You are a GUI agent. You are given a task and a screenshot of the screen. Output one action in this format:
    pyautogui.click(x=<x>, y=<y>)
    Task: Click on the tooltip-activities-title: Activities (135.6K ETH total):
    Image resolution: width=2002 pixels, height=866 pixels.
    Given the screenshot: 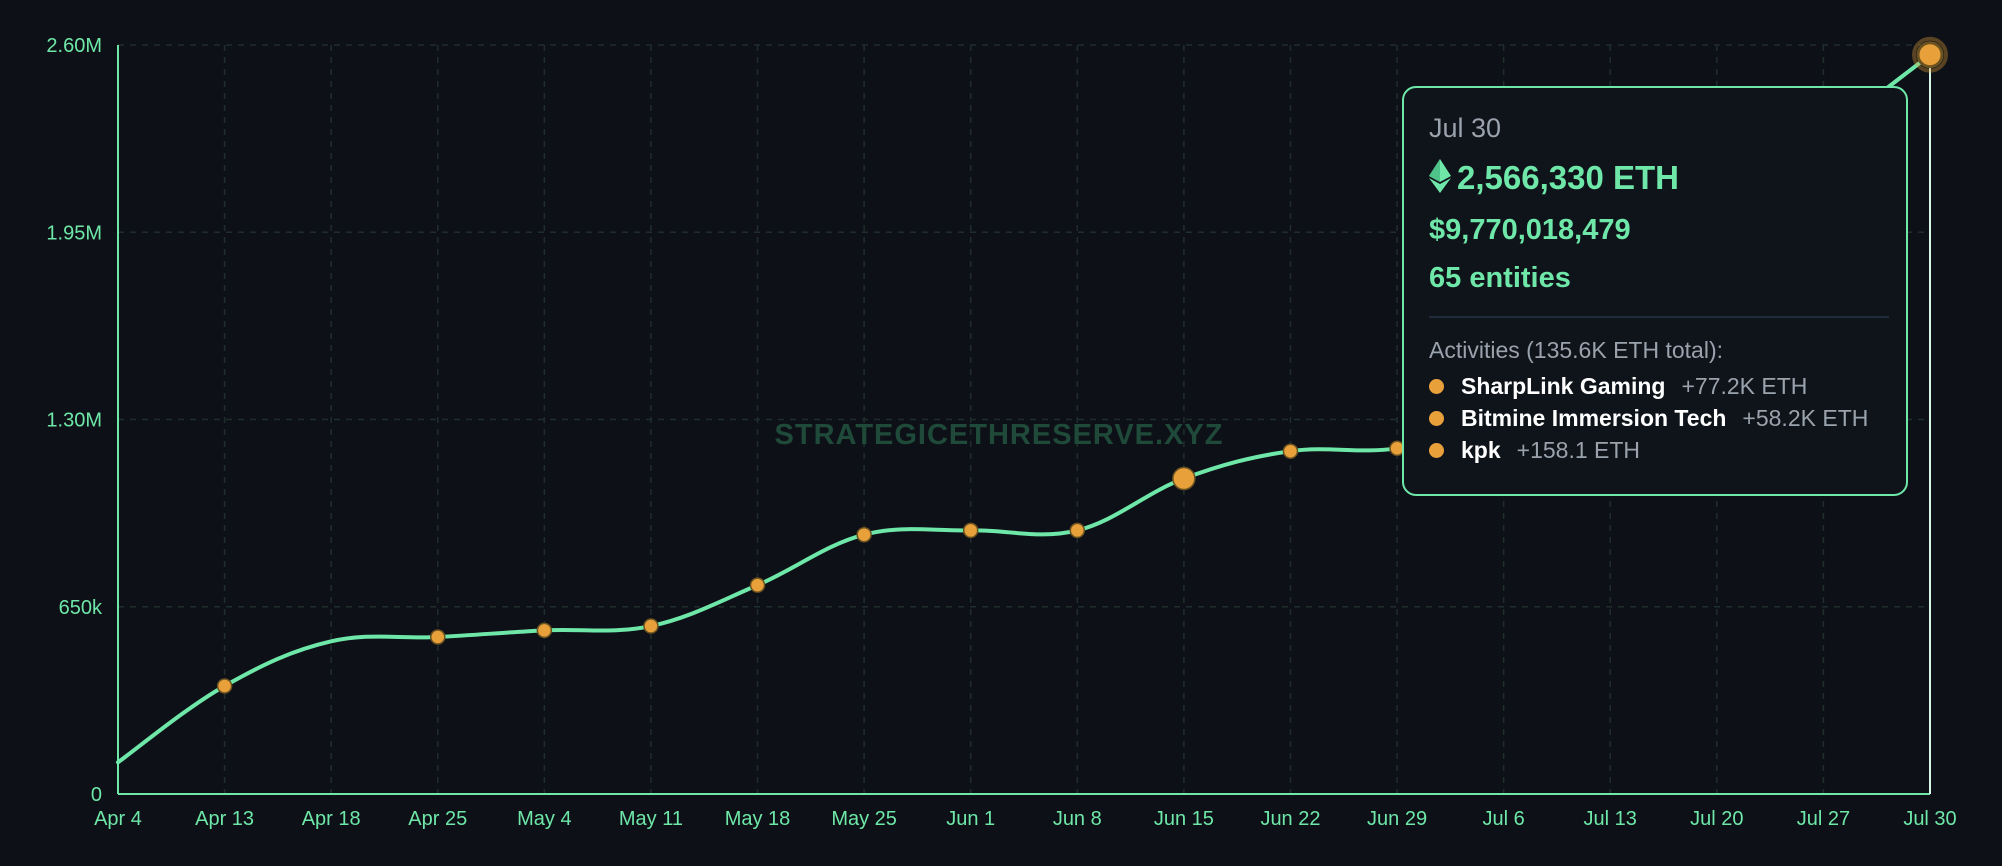 What is the action you would take?
    pyautogui.click(x=1576, y=350)
    